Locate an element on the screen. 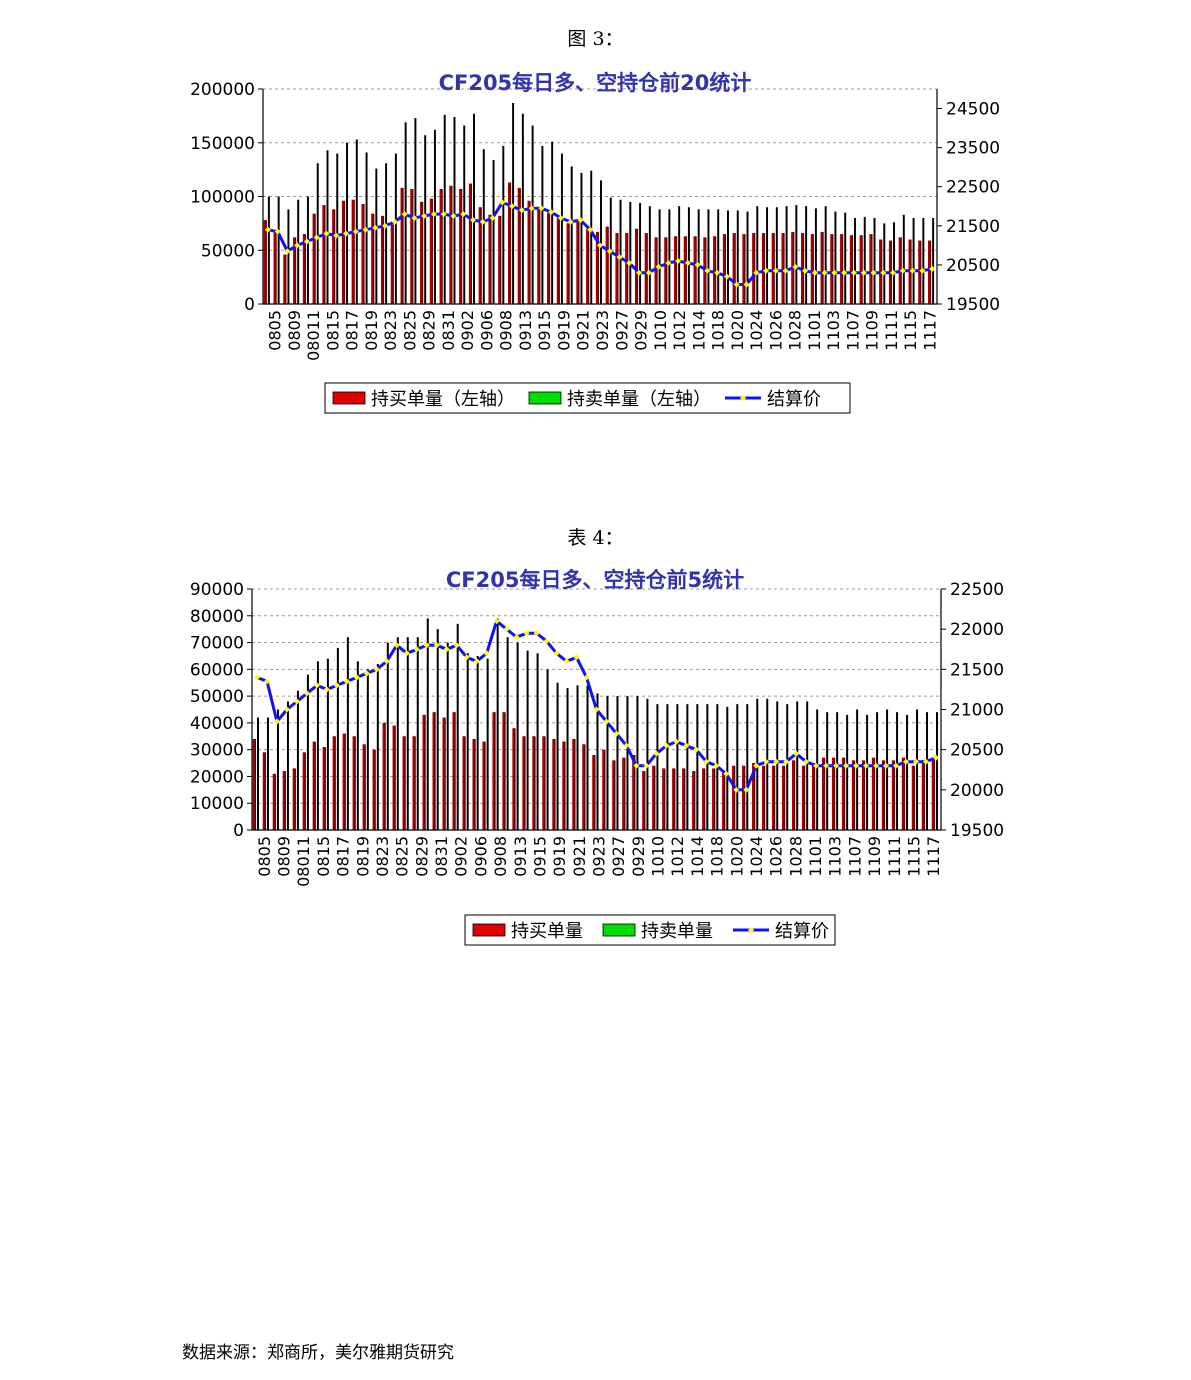 The image size is (1191, 1380). x-tick-label: 1026 is located at coordinates (776, 856).